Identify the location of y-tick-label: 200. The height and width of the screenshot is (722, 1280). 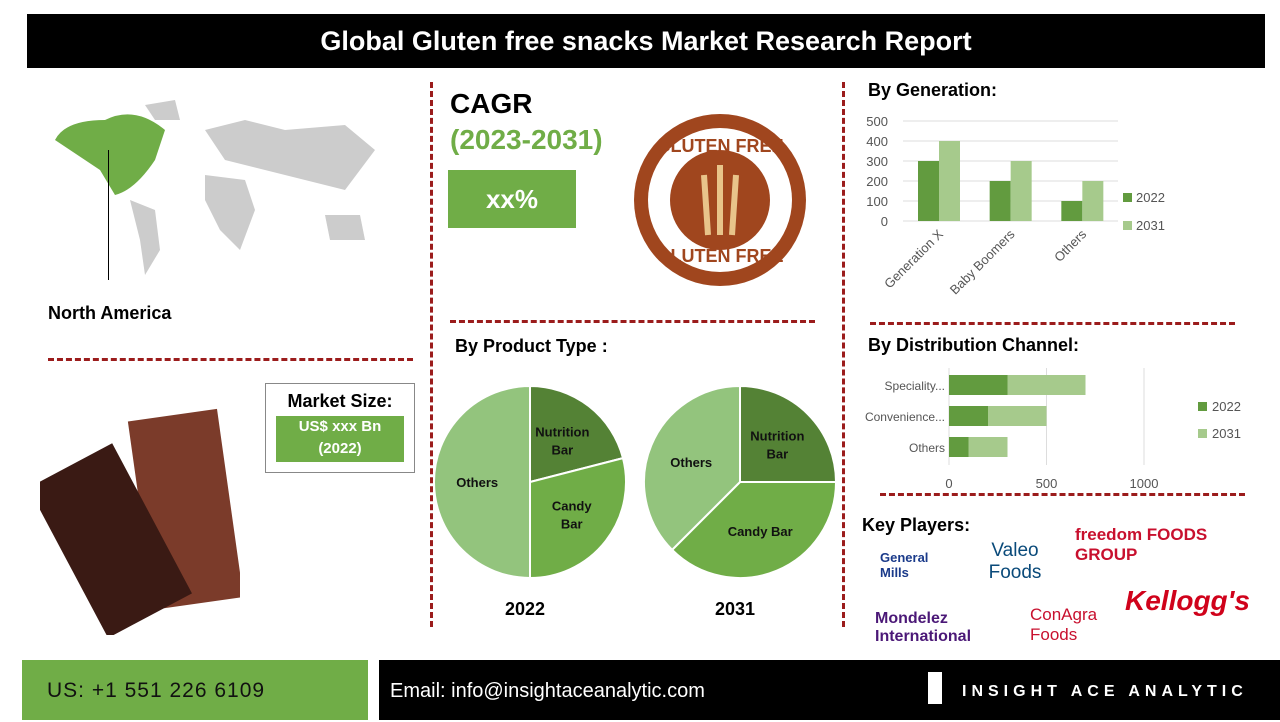
(877, 181).